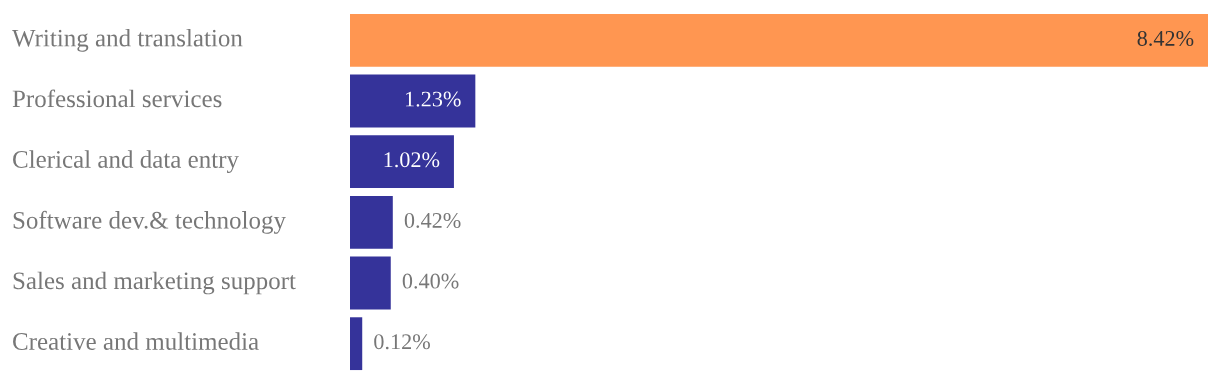 This screenshot has height=384, width=1220. Describe the element at coordinates (154, 283) in the screenshot. I see `y-tick-label: Sales and marketing support` at that location.